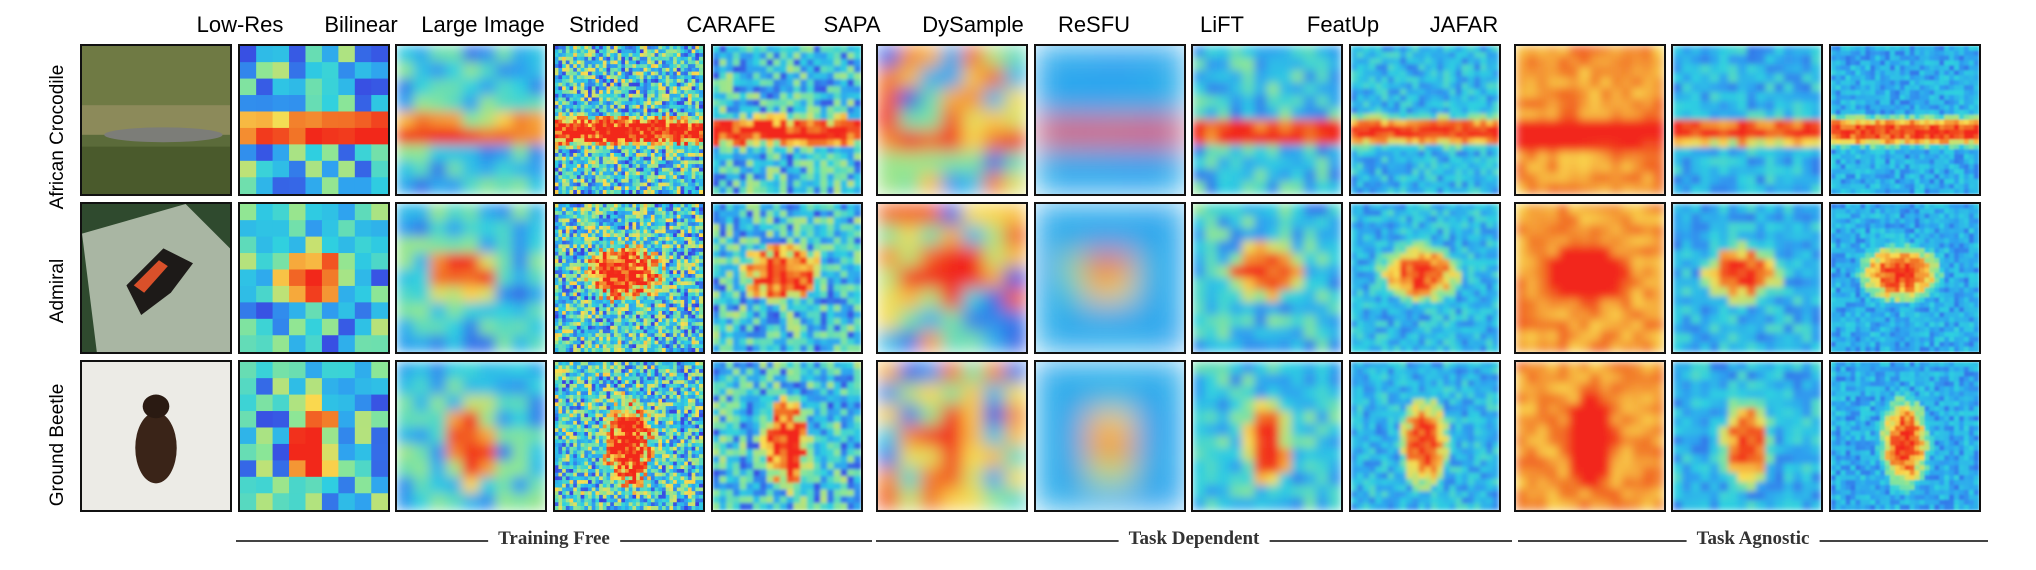 This screenshot has width=2036, height=570. What do you see at coordinates (604, 24) in the screenshot?
I see `col-title-strided: Strided` at bounding box center [604, 24].